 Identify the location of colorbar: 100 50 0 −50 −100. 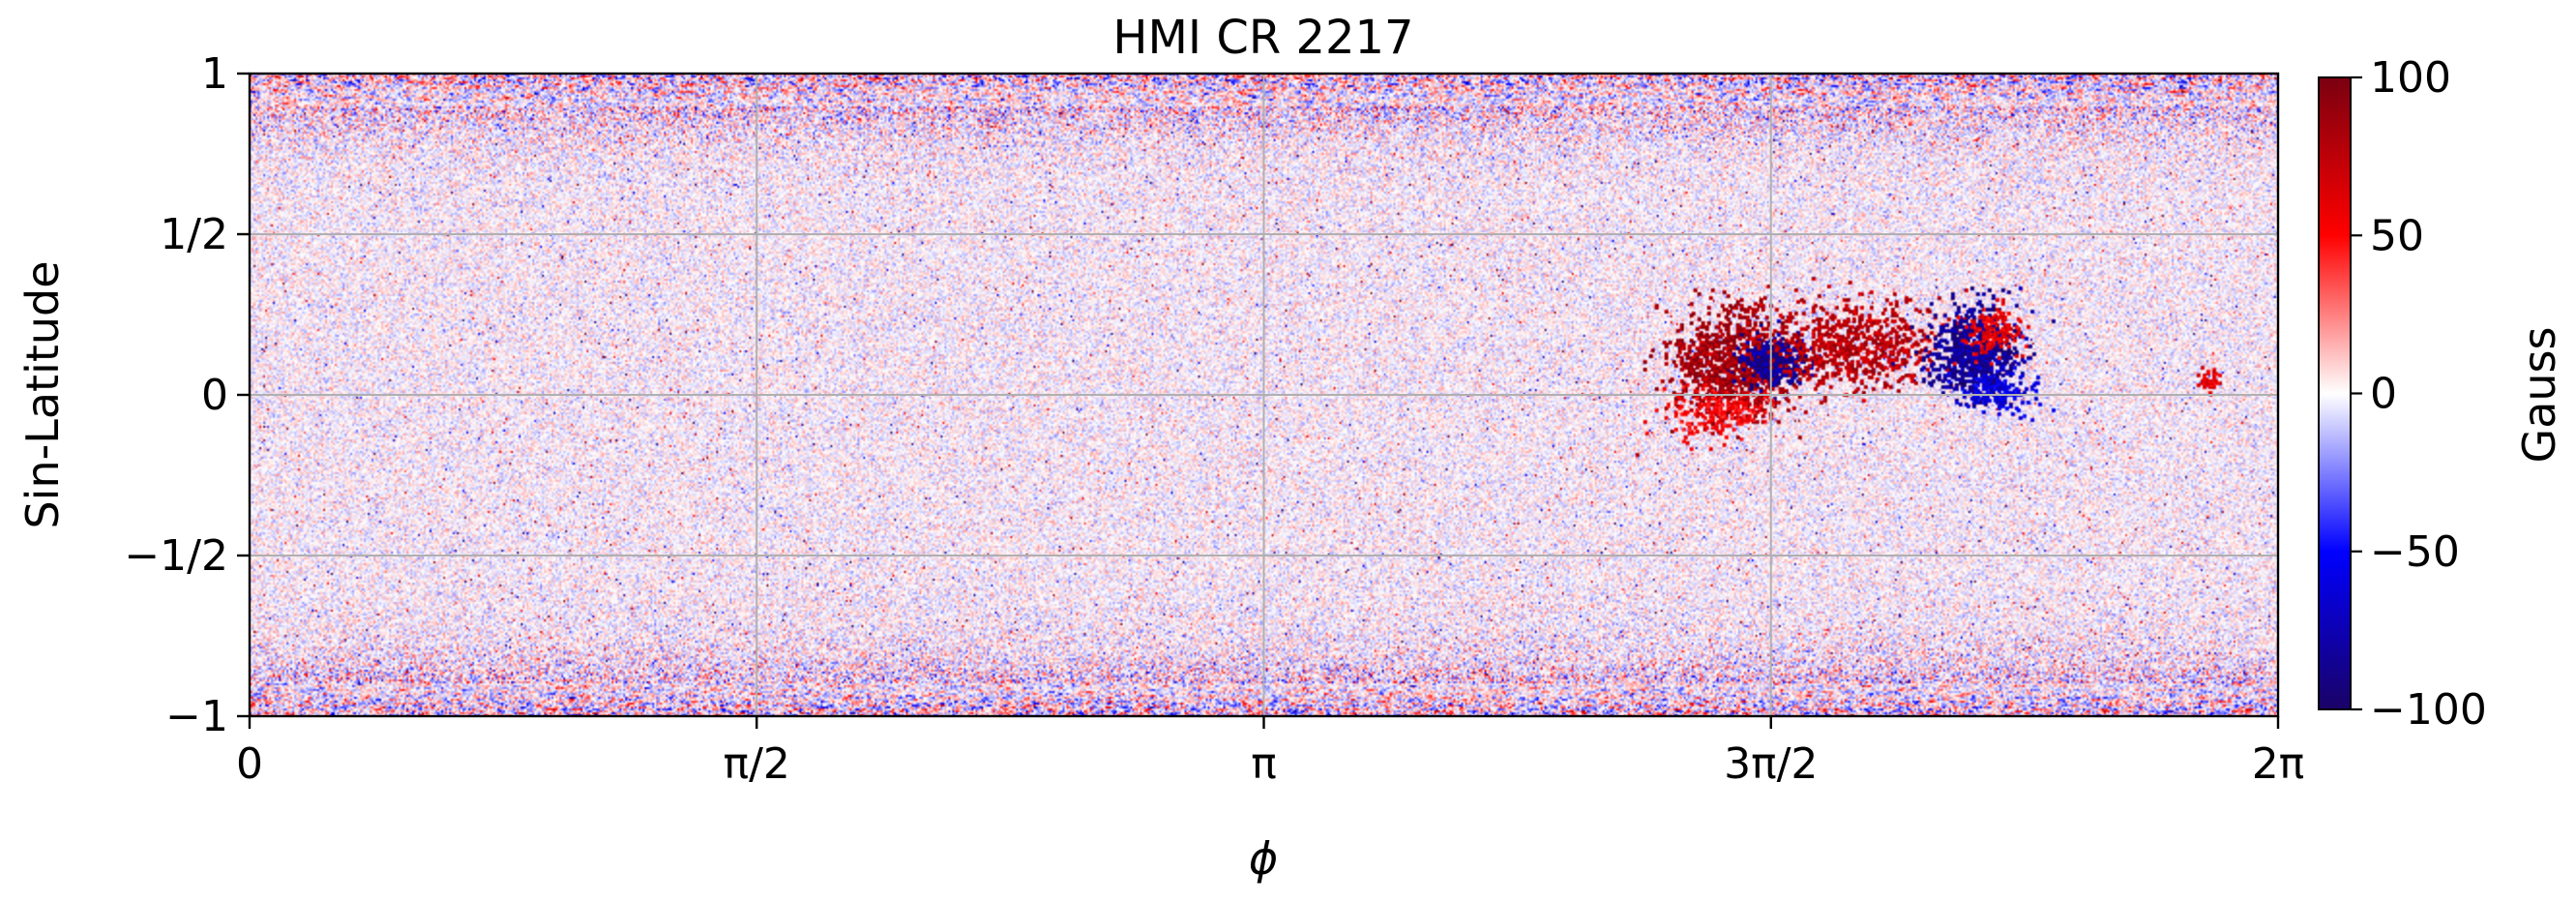
(2402, 394).